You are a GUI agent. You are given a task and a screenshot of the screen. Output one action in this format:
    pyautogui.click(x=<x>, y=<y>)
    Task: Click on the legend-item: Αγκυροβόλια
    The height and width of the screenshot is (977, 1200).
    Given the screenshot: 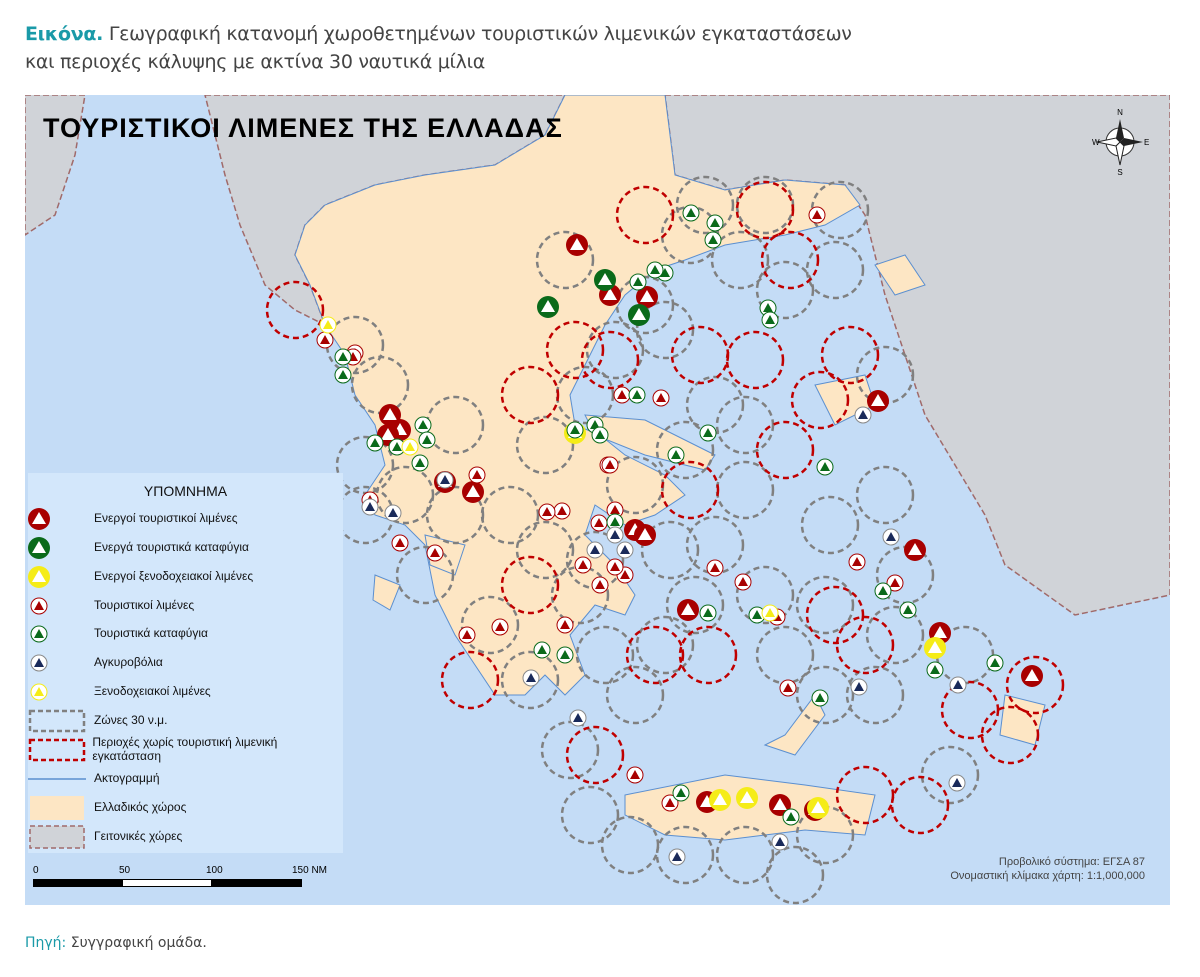 What is the action you would take?
    pyautogui.click(x=95, y=662)
    